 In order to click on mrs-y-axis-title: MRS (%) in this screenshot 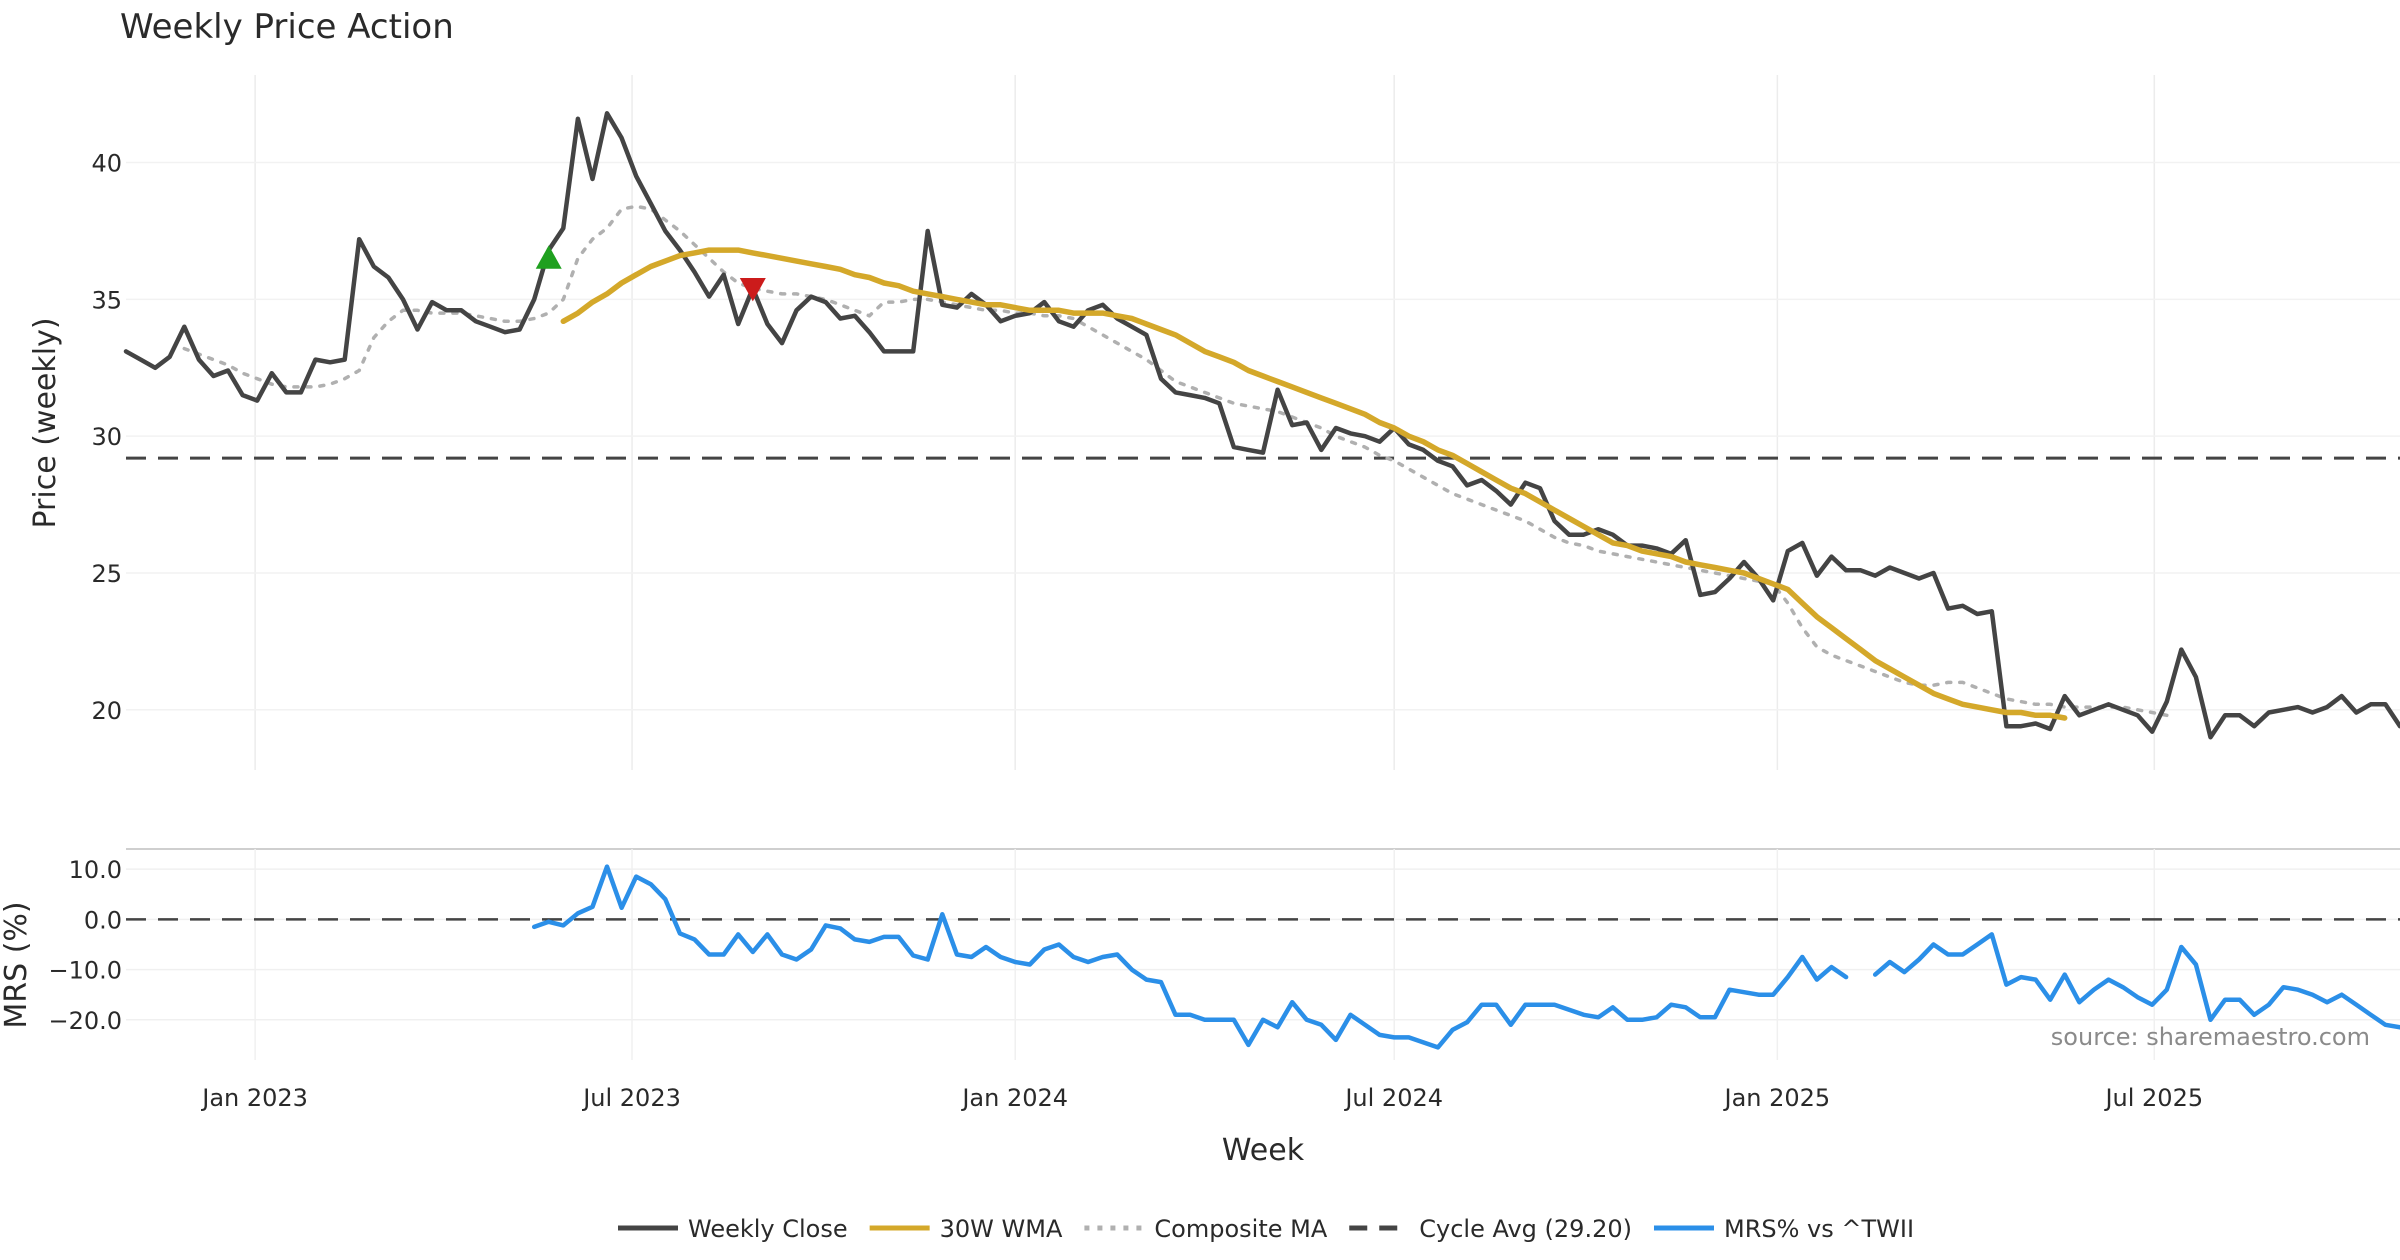, I will do `click(17, 964)`.